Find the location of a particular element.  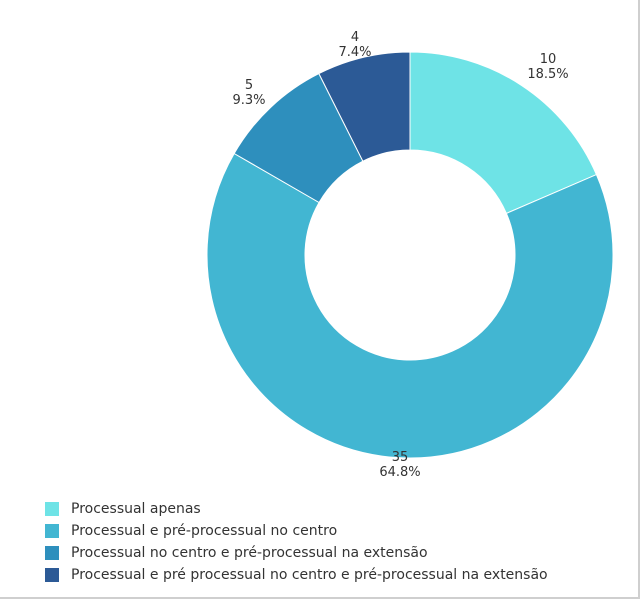

data-label-value: 10 is located at coordinates (548, 59).